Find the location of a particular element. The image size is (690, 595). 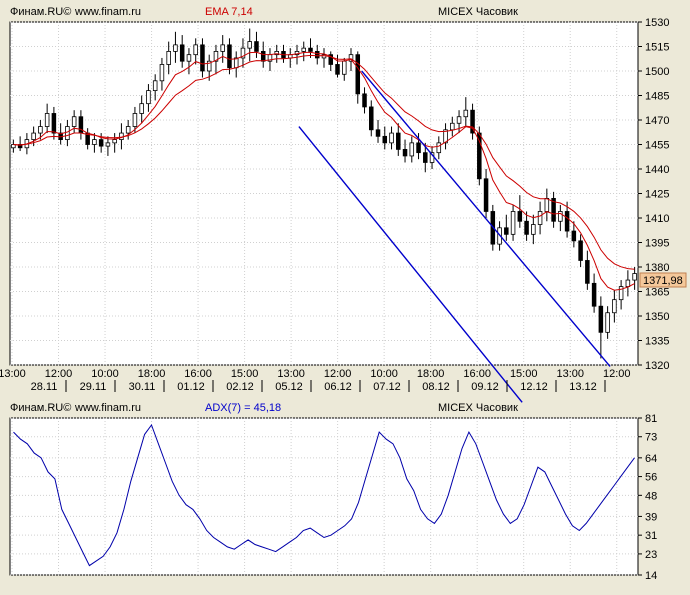

adx-y-tick-label: 73 is located at coordinates (651, 438).